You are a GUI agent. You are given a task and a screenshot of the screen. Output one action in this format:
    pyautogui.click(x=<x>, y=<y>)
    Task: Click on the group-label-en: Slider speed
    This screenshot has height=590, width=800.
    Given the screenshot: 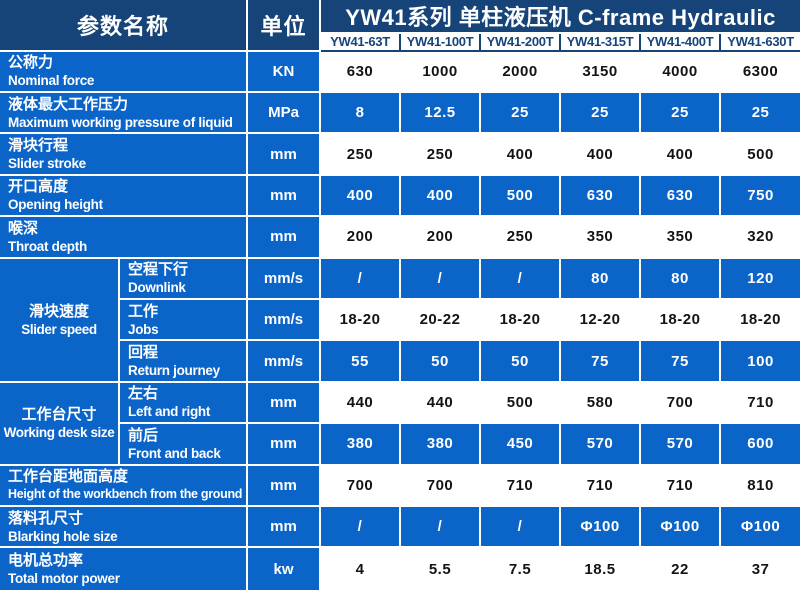 What is the action you would take?
    pyautogui.click(x=59, y=329)
    